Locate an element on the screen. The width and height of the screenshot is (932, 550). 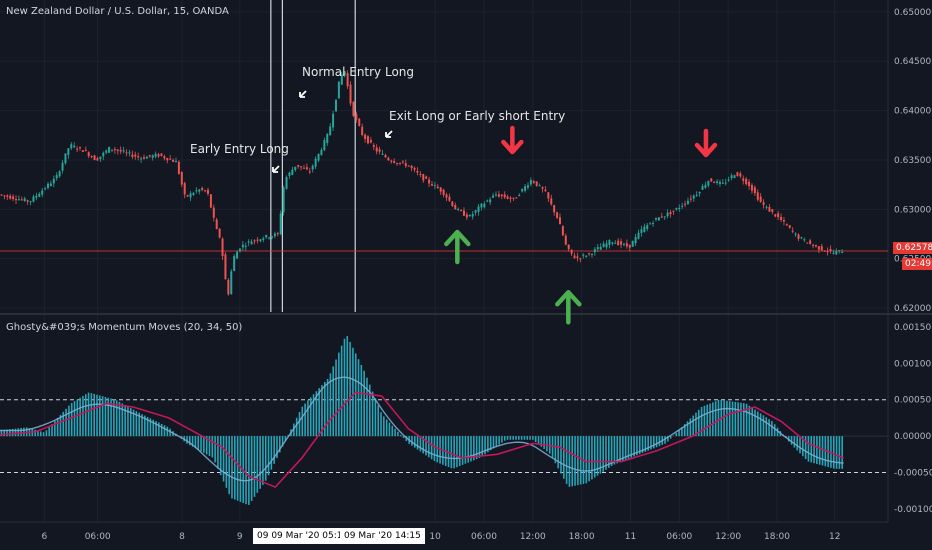
price-tag: 0.62578 is located at coordinates (912, 248).